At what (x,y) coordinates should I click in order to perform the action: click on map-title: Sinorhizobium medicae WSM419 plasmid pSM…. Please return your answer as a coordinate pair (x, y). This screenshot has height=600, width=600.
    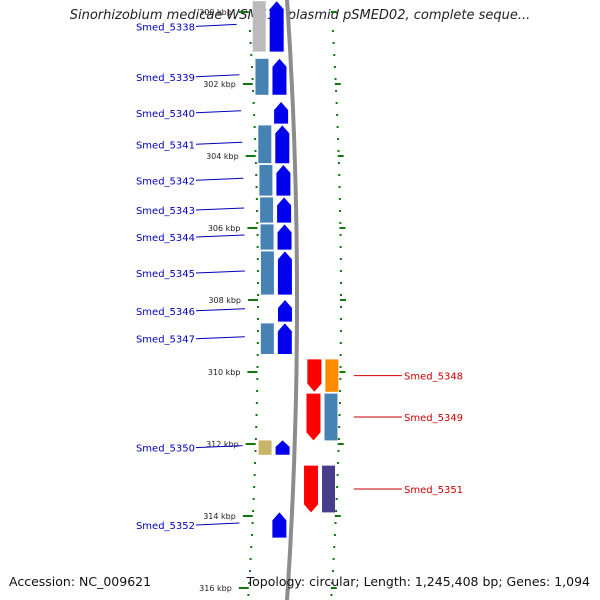
    Looking at the image, I should click on (300, 15).